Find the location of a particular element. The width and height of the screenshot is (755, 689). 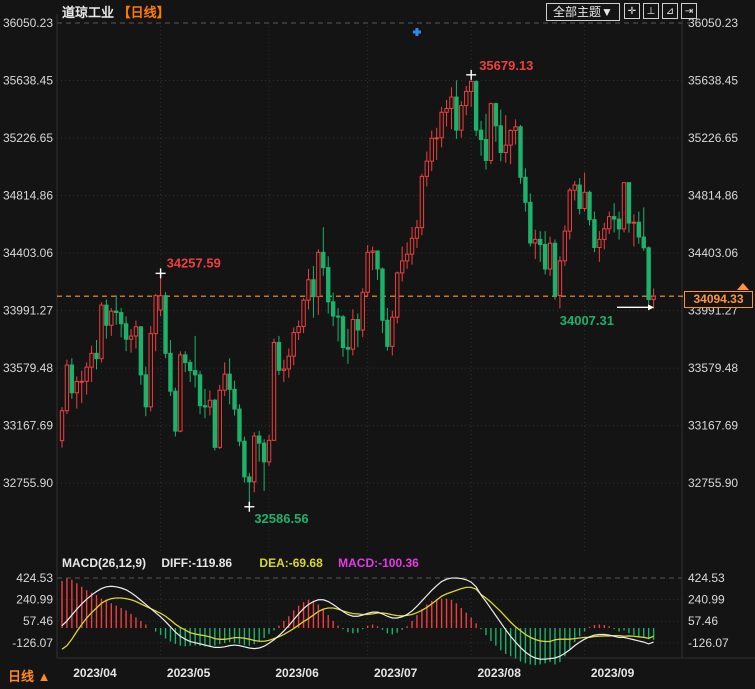

diff-value: DIFF:-119.86 is located at coordinates (197, 563).